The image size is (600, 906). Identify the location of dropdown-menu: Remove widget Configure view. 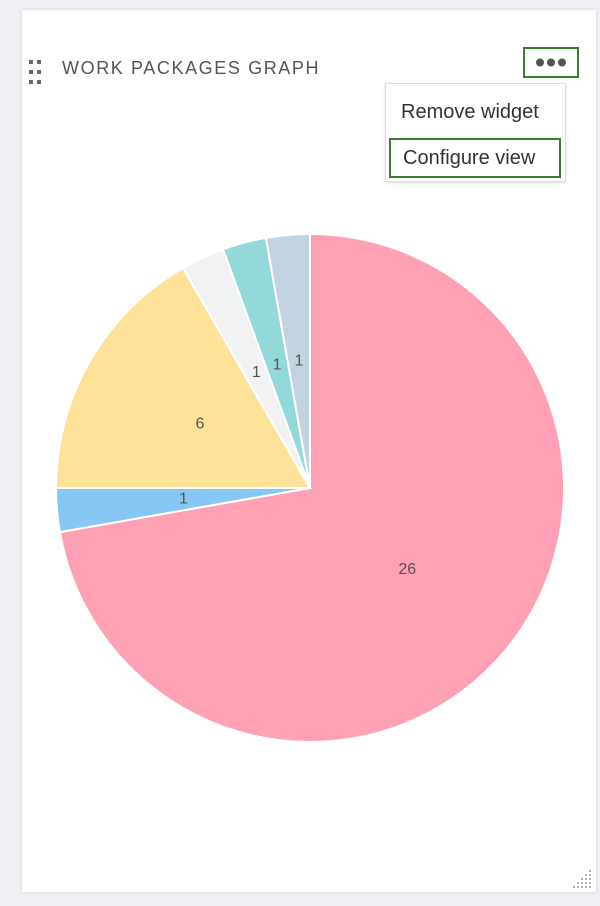
(475, 132).